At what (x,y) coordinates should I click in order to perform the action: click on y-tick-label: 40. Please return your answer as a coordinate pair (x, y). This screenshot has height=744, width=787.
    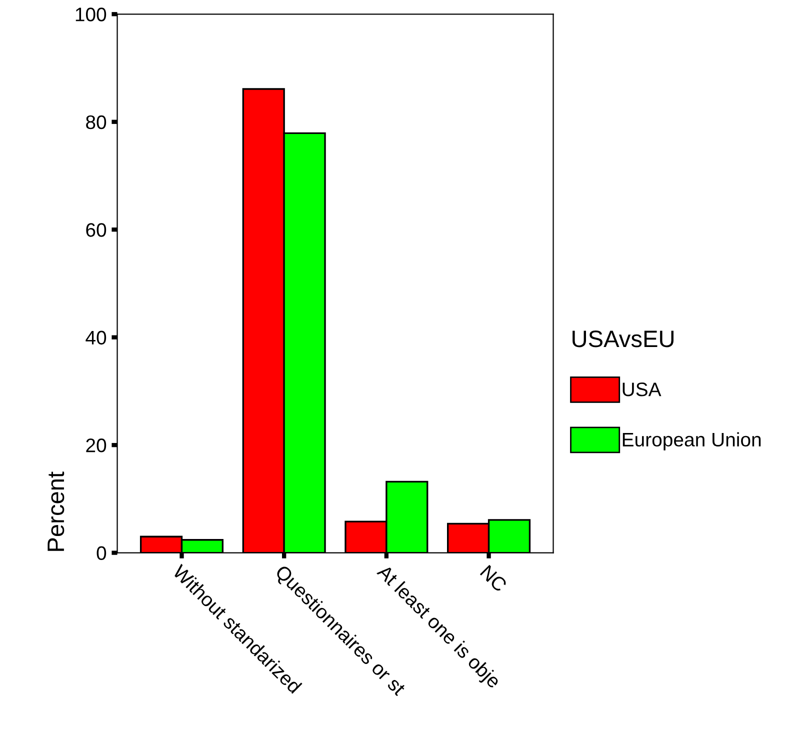
    Looking at the image, I should click on (96, 337).